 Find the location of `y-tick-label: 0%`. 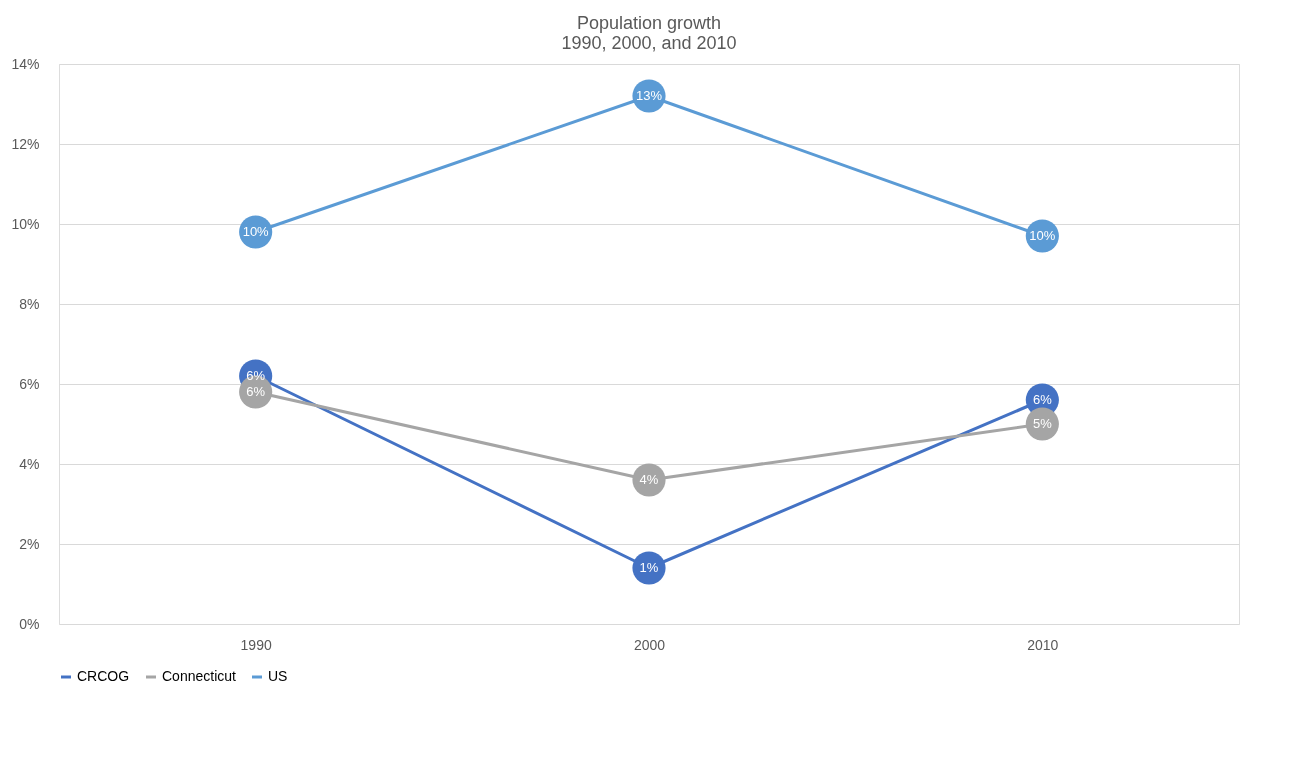

y-tick-label: 0% is located at coordinates (29, 623).